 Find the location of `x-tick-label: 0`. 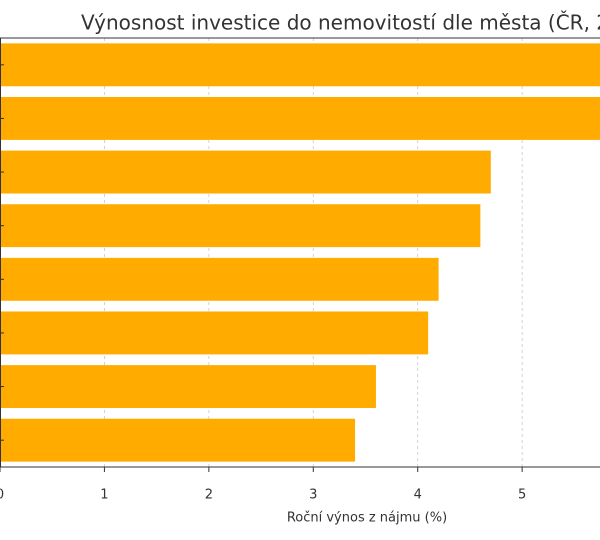

x-tick-label: 0 is located at coordinates (2, 495).